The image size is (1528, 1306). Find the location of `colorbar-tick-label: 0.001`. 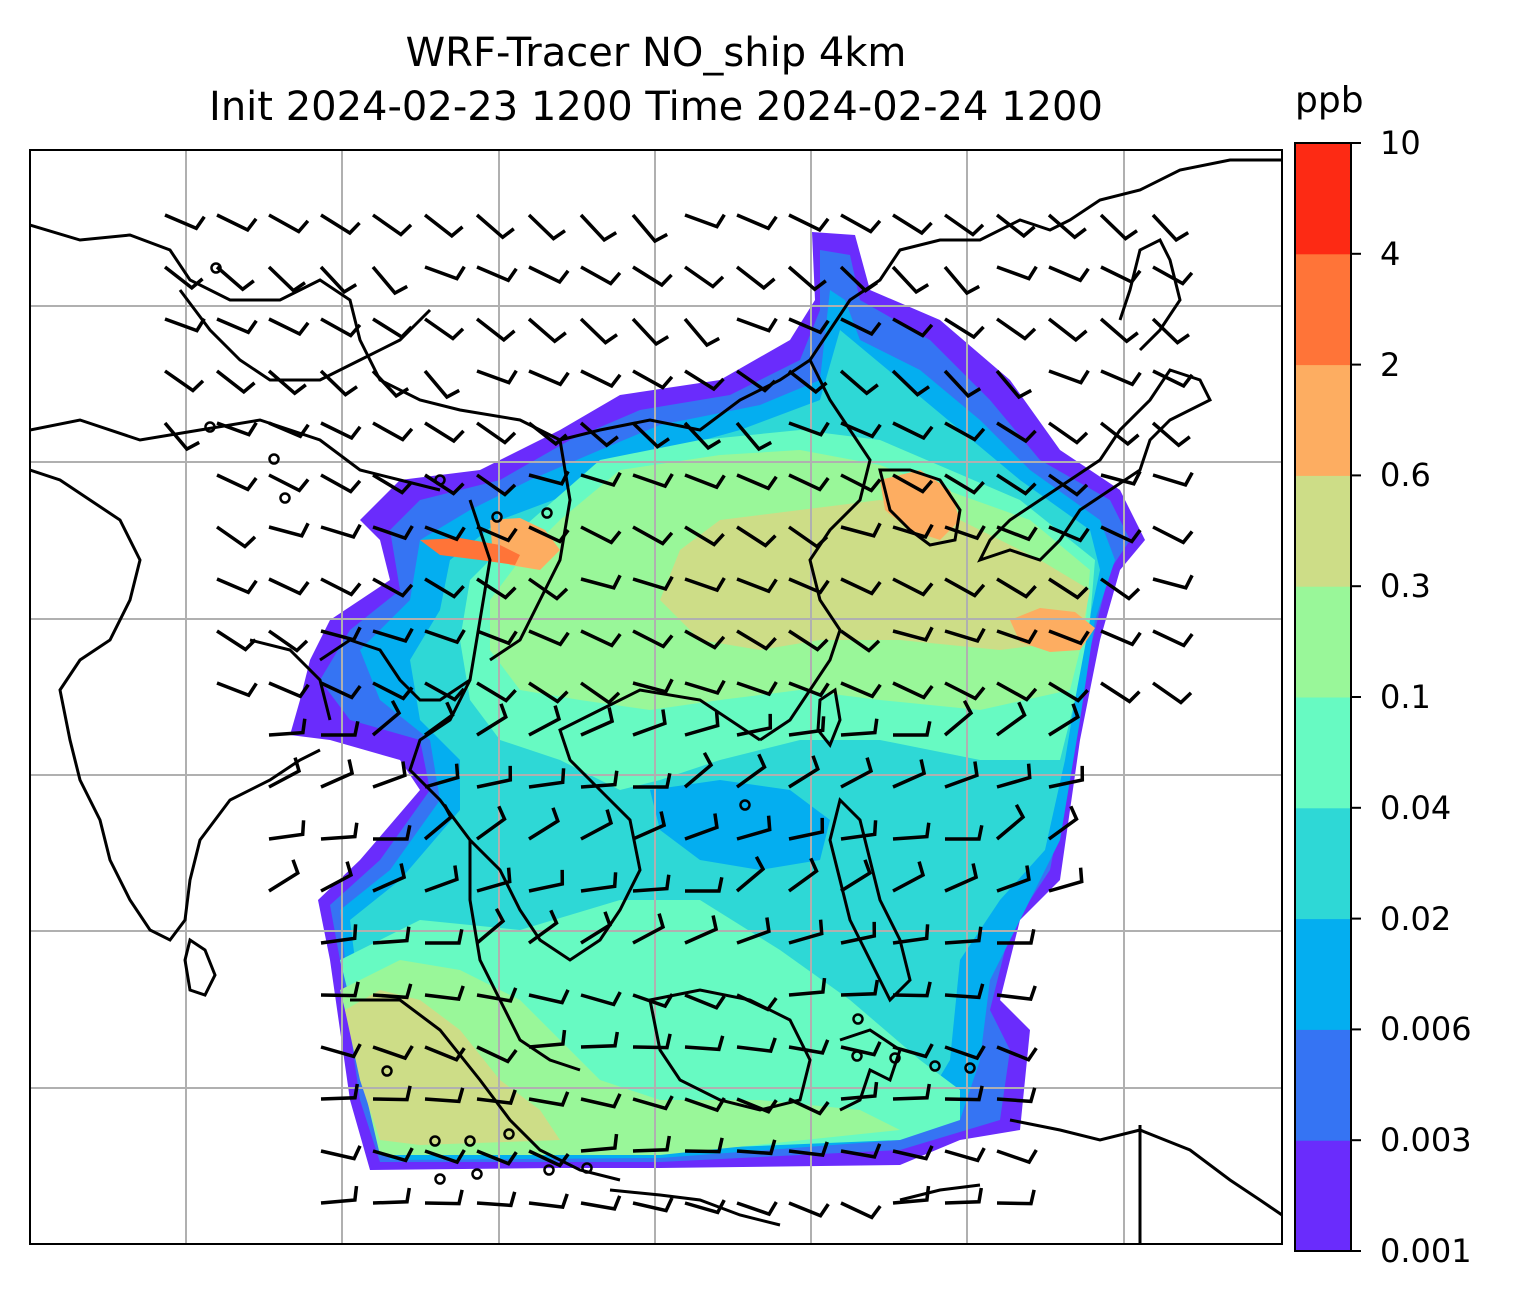

colorbar-tick-label: 0.001 is located at coordinates (1426, 1251).